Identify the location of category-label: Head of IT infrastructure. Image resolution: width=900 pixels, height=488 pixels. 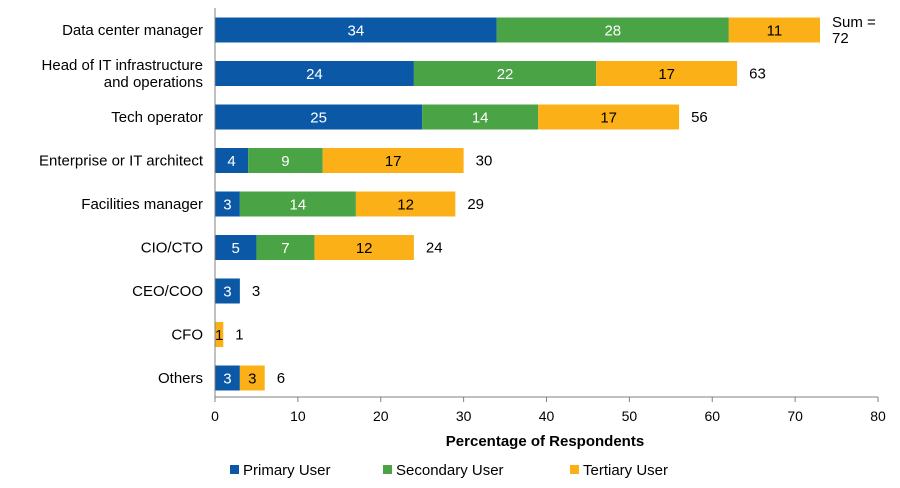
(122, 65).